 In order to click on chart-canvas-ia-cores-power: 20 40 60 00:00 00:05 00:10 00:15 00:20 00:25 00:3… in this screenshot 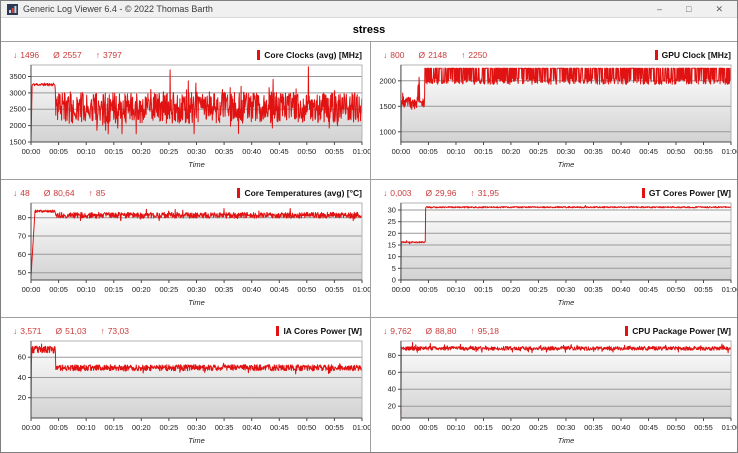, I will do `click(185, 394)`.